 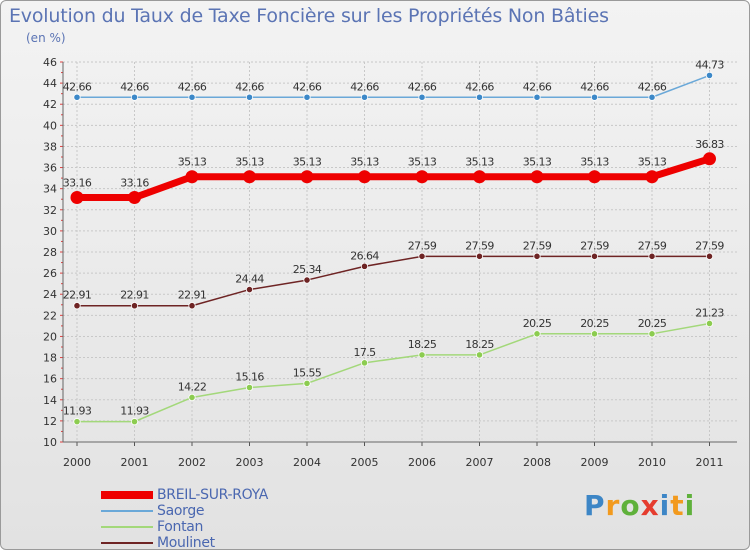 I want to click on x-tick-label: 2007, so click(x=480, y=462).